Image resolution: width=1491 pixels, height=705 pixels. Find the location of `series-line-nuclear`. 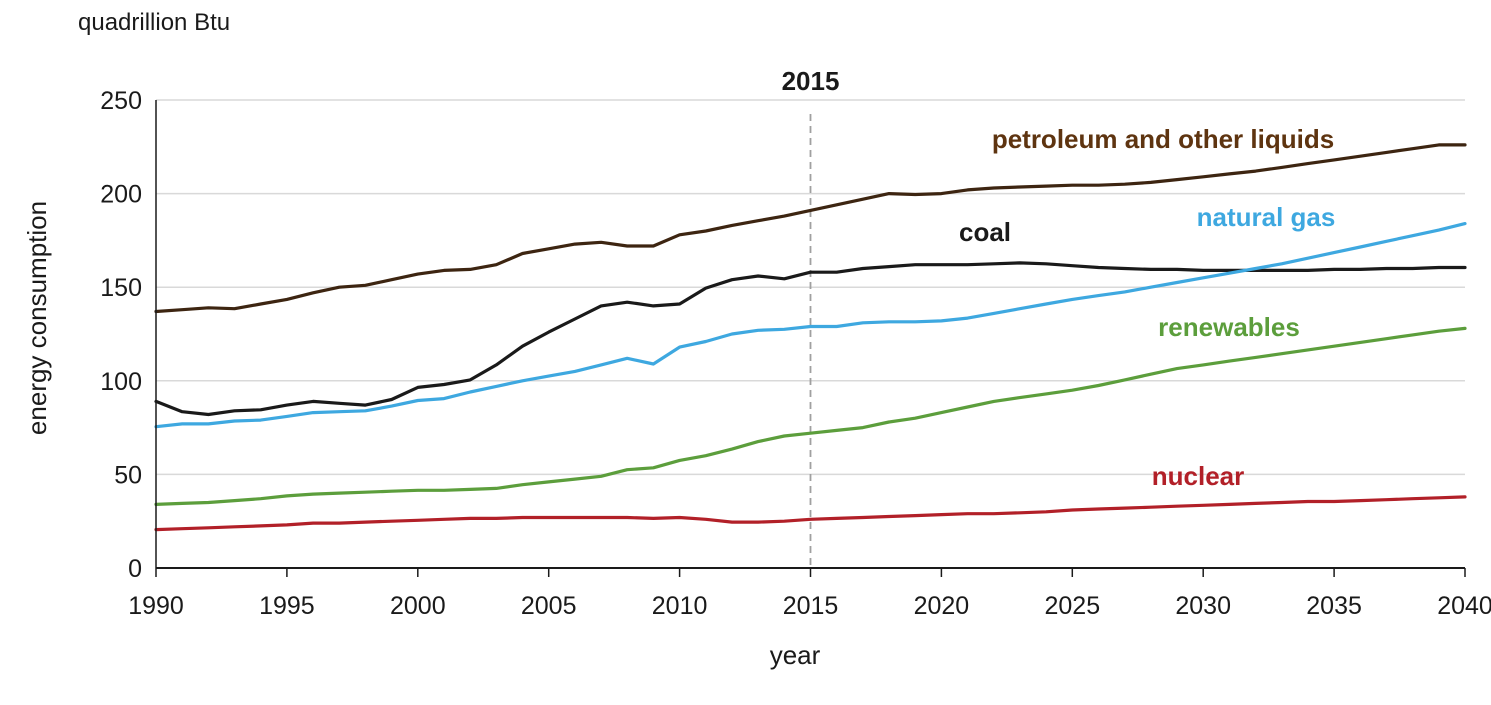

series-line-nuclear is located at coordinates (810, 513).